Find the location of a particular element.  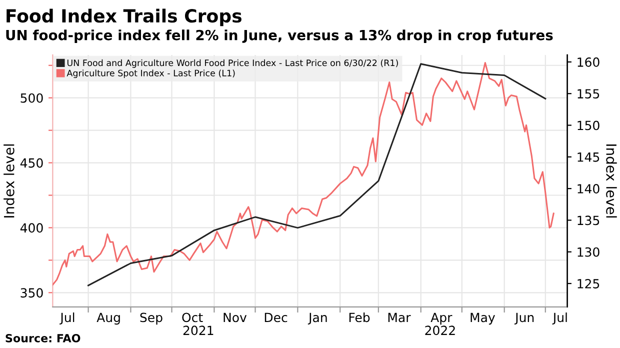

y2-tick-label: 140 is located at coordinates (589, 189).